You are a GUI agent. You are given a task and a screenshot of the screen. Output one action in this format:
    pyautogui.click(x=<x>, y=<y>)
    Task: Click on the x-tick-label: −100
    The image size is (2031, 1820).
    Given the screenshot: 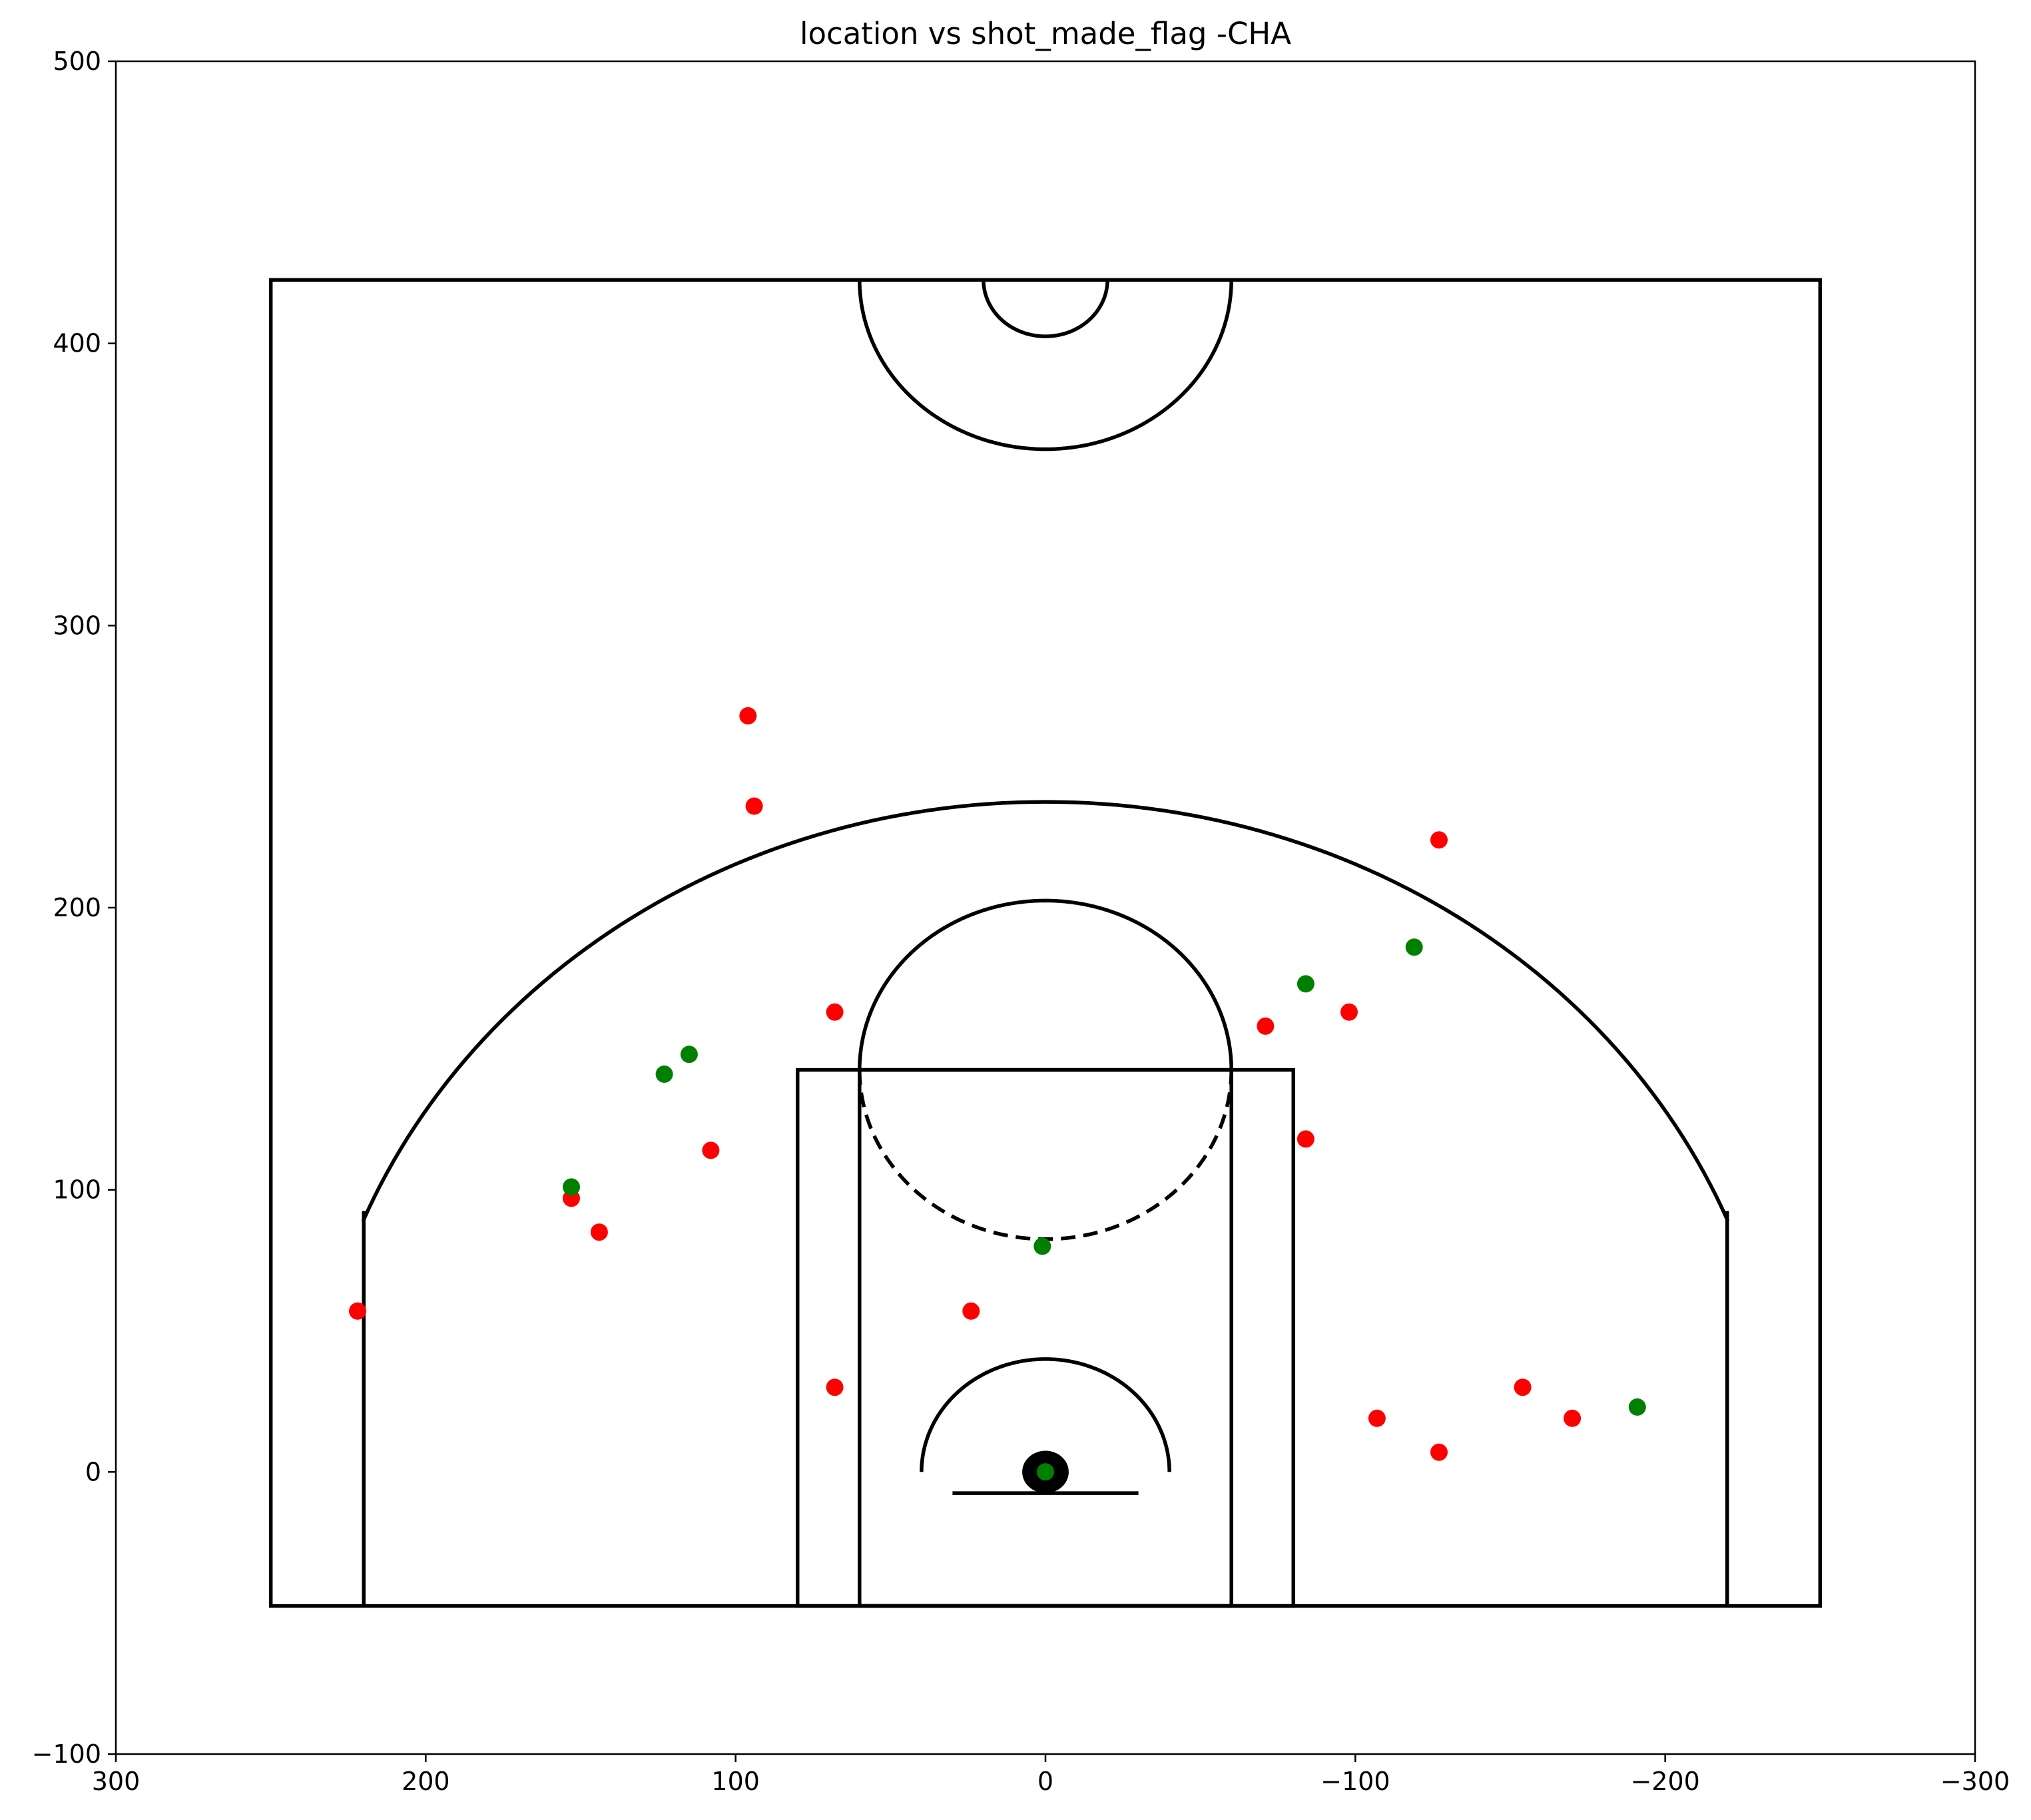 What is the action you would take?
    pyautogui.click(x=1355, y=1781)
    